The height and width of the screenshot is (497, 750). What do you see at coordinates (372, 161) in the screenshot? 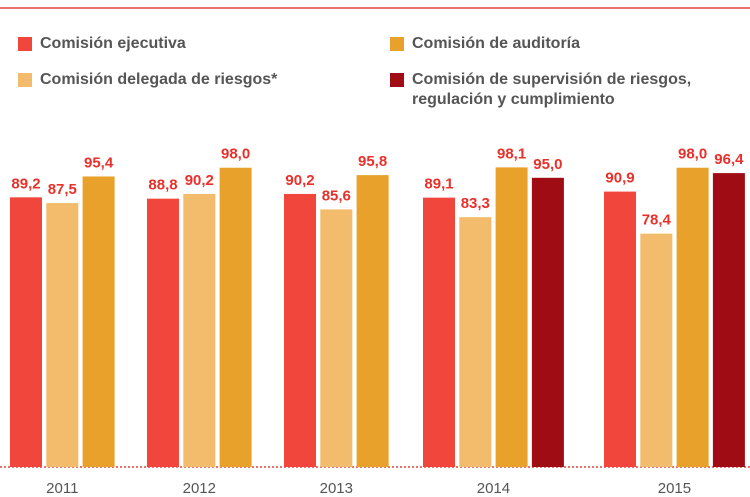
I see `value-label: 95,8` at bounding box center [372, 161].